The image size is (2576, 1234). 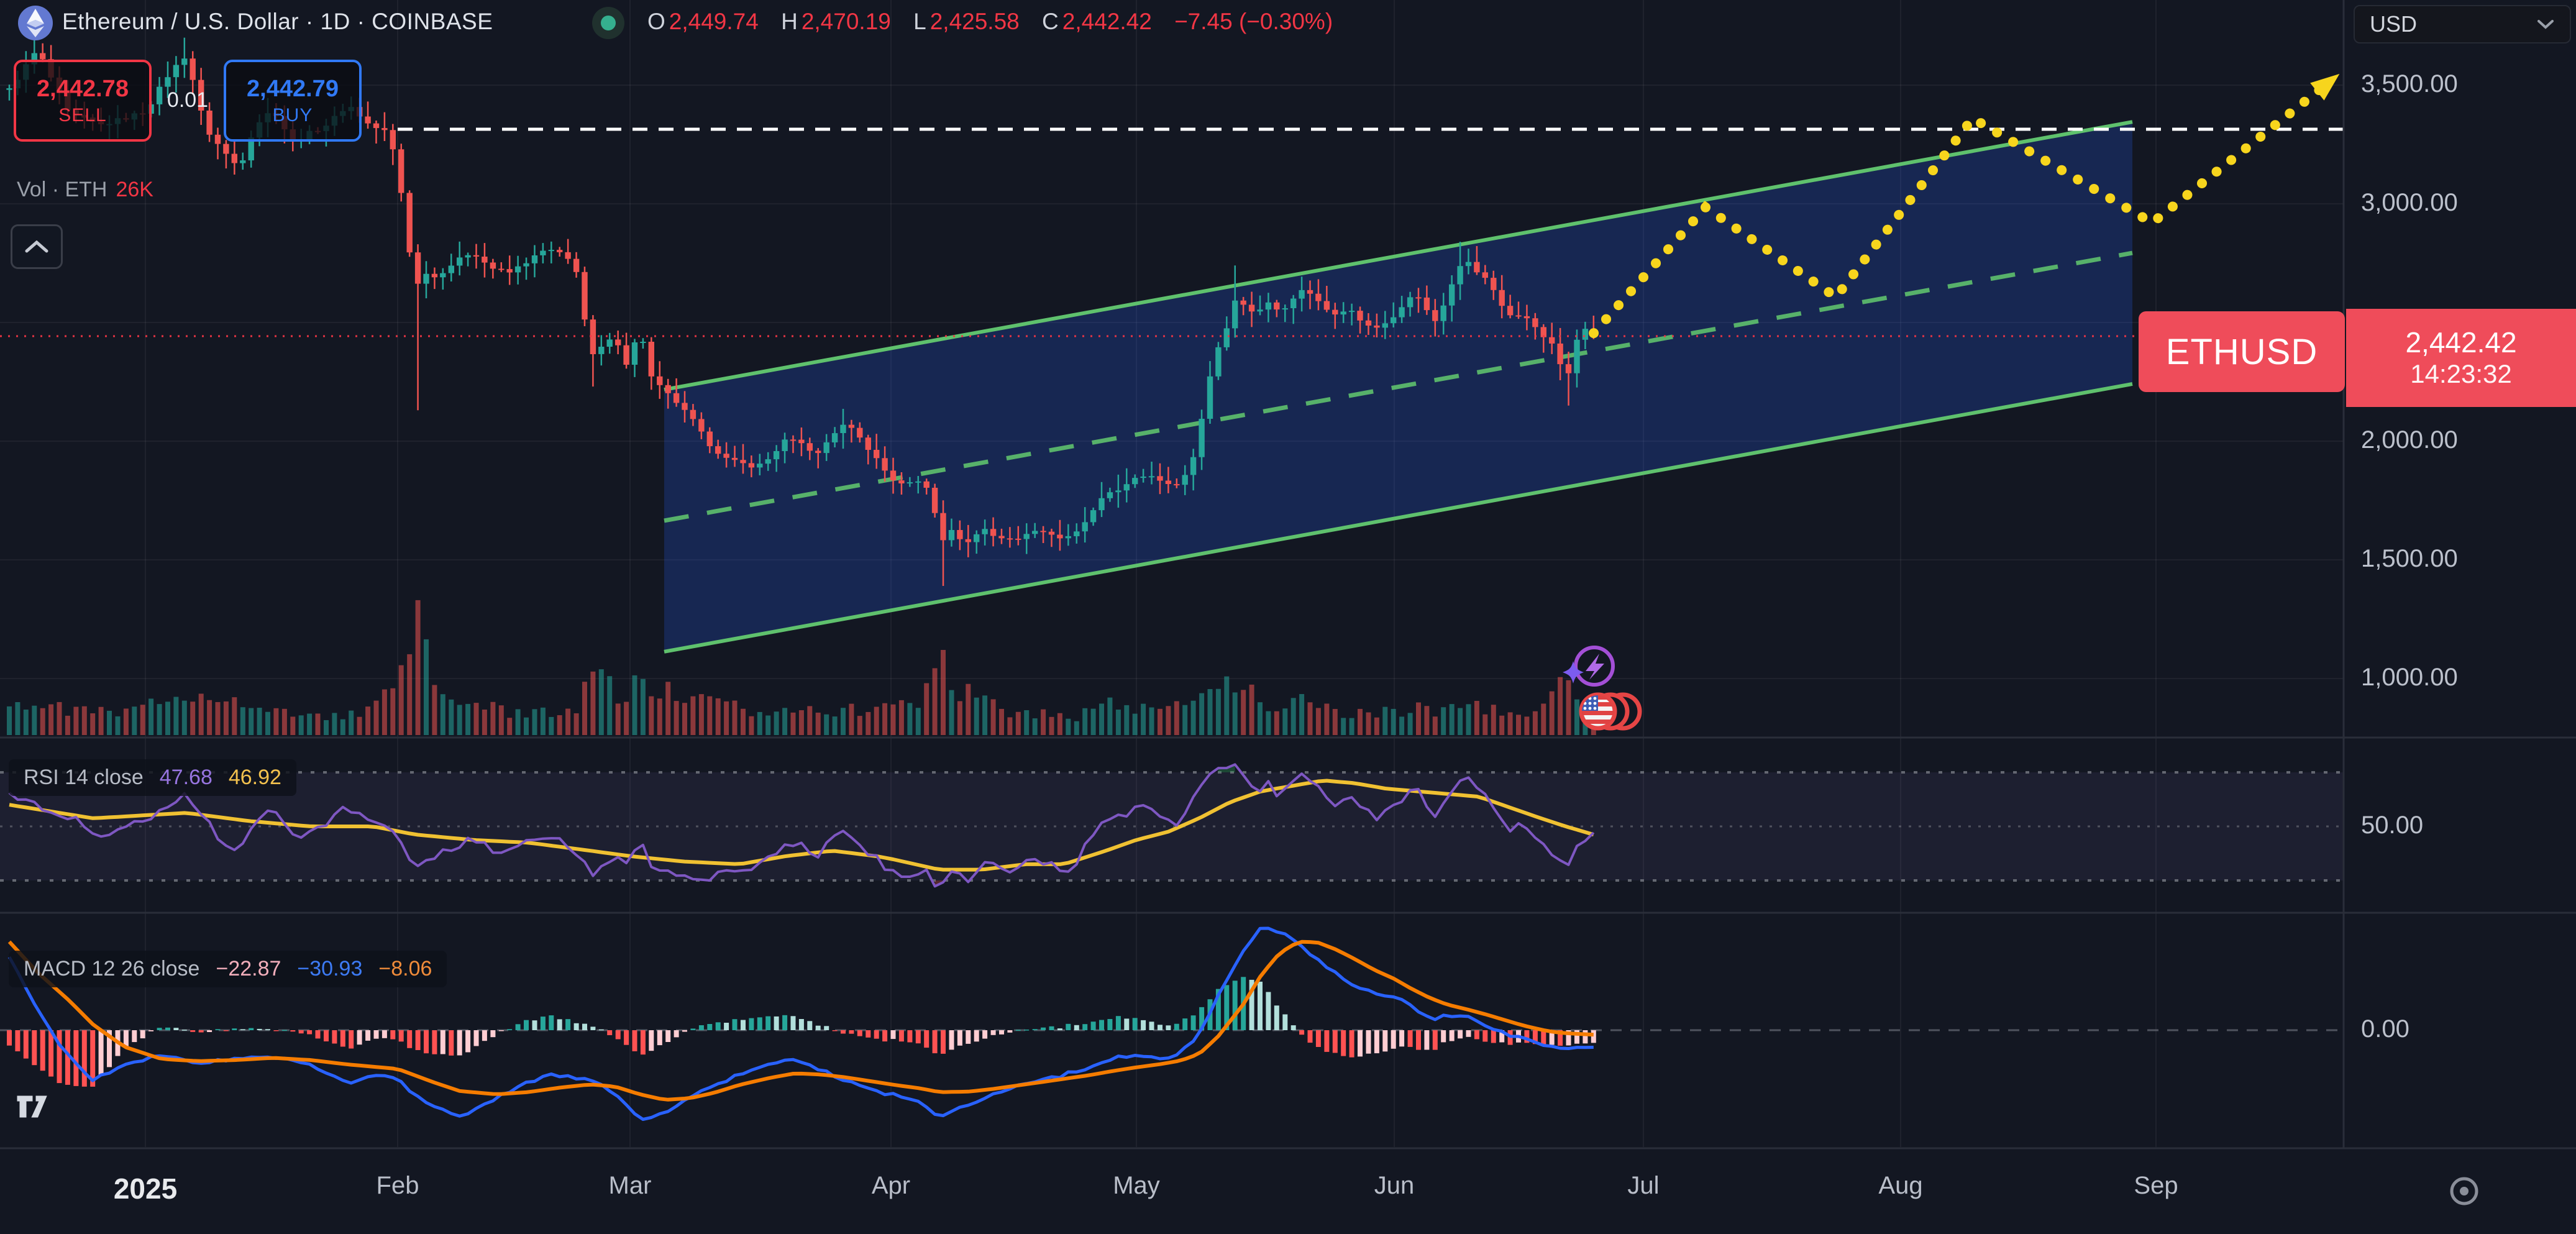 I want to click on rsi-band-fill, so click(x=1172, y=826).